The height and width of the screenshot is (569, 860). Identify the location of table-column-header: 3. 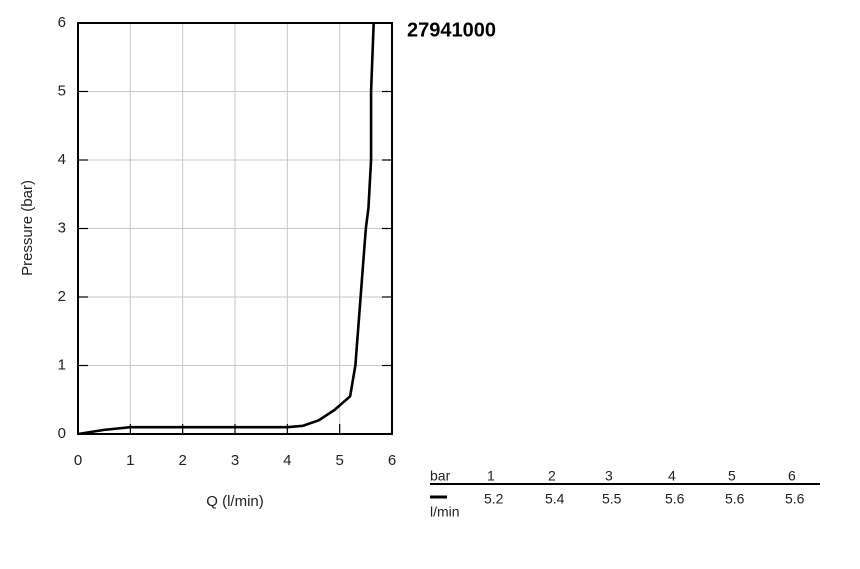
(609, 476).